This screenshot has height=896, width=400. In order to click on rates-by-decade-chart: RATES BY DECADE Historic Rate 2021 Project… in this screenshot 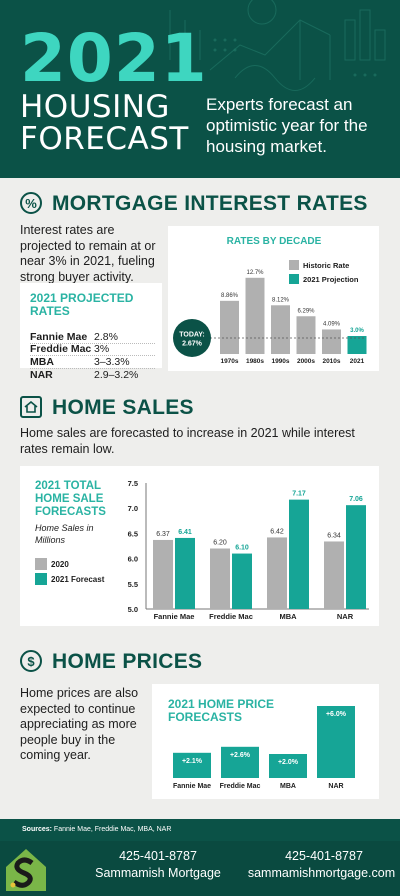, I will do `click(270, 300)`.